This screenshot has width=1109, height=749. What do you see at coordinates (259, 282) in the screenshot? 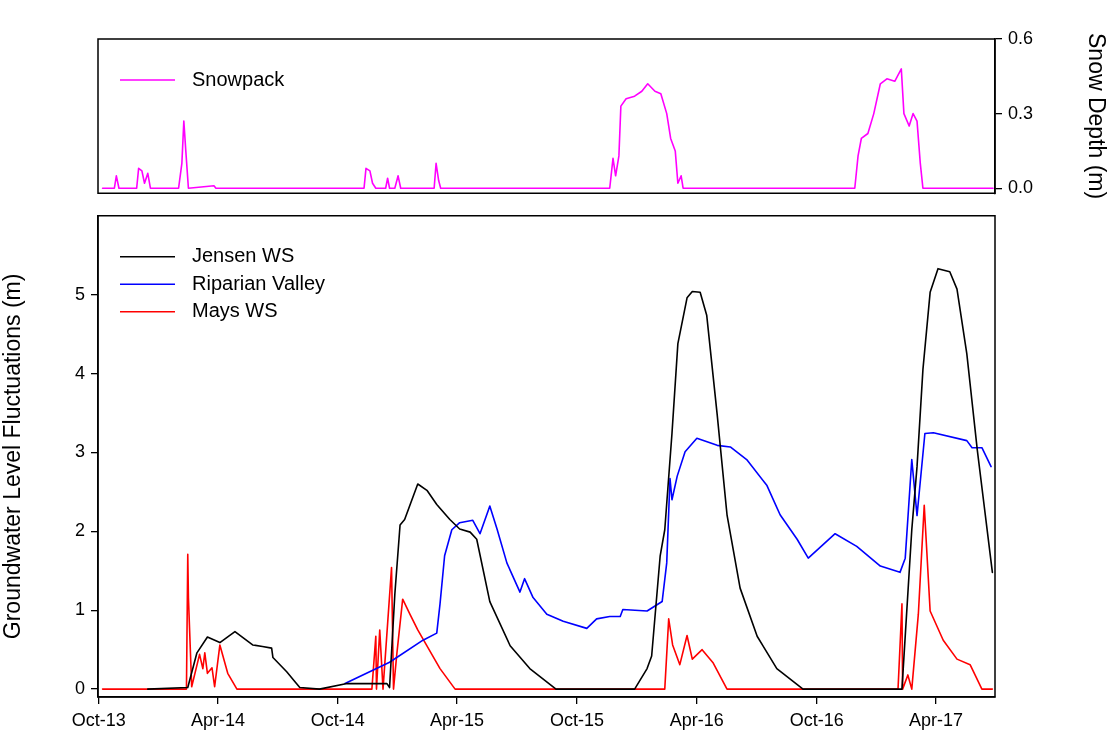
I see `legend-label: Riparian Valley` at bounding box center [259, 282].